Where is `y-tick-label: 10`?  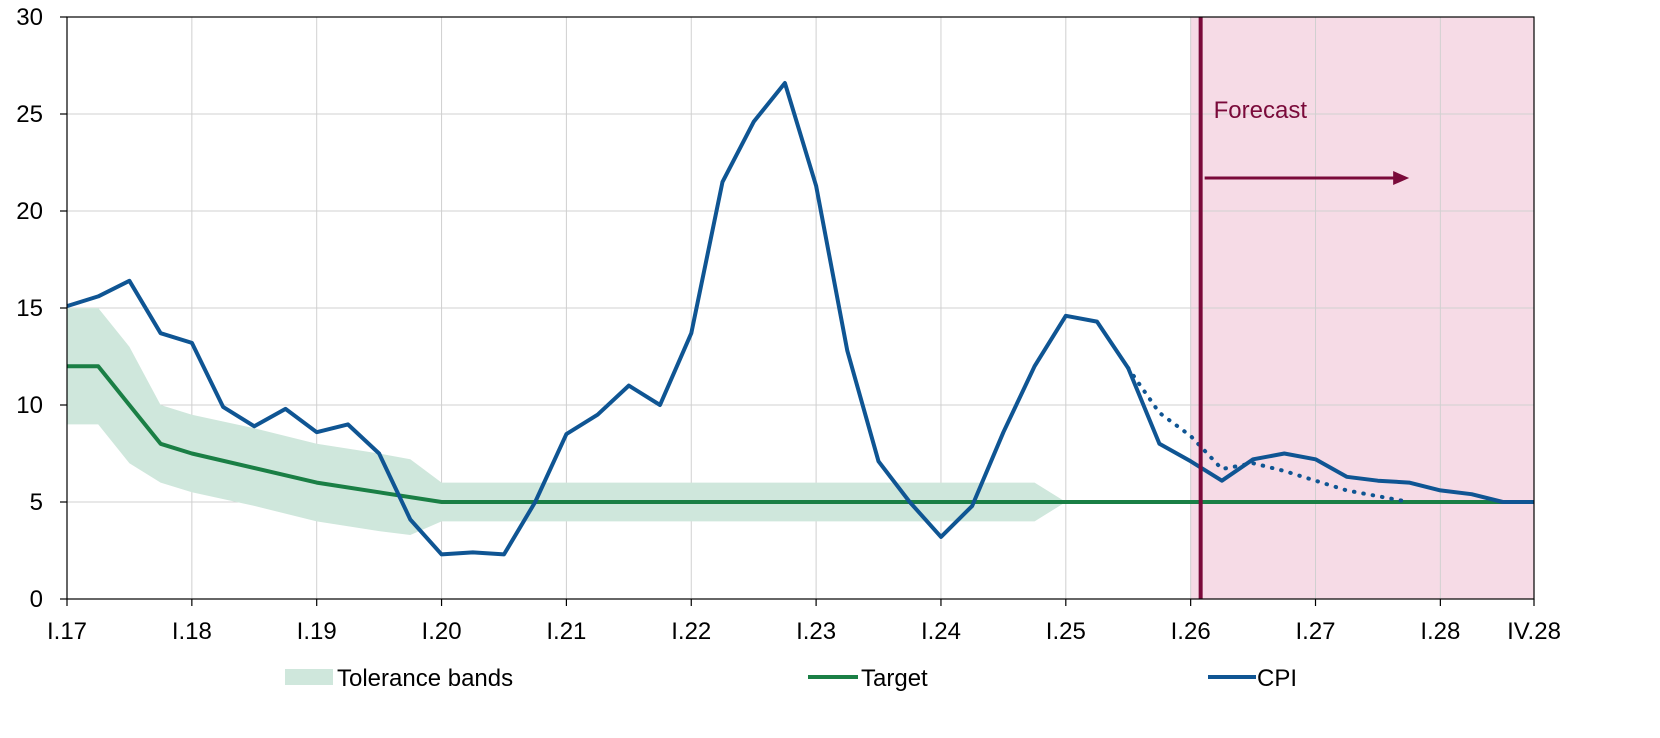
y-tick-label: 10 is located at coordinates (29, 405).